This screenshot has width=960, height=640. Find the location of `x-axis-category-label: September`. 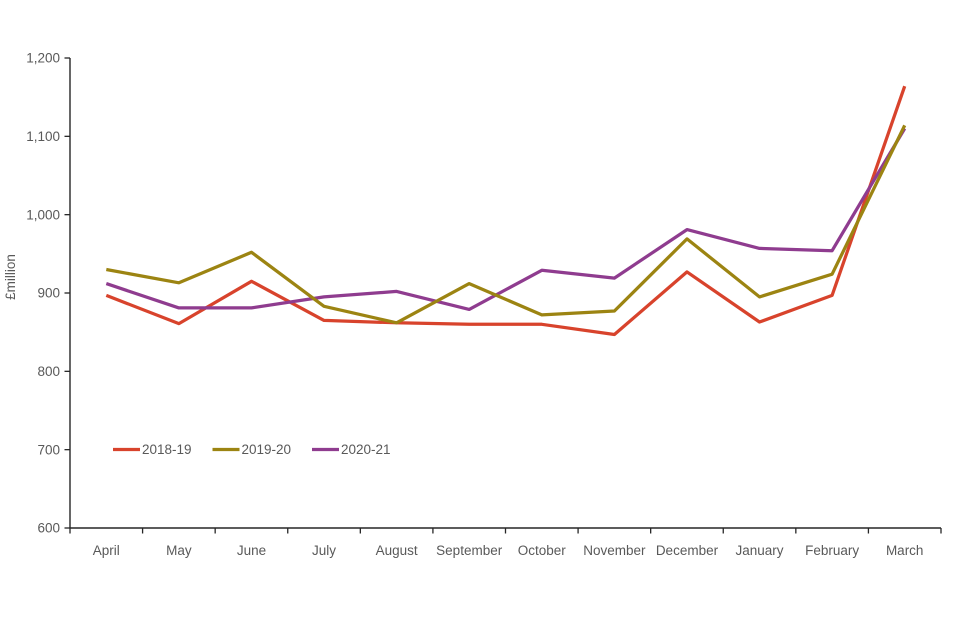

x-axis-category-label: September is located at coordinates (469, 550).